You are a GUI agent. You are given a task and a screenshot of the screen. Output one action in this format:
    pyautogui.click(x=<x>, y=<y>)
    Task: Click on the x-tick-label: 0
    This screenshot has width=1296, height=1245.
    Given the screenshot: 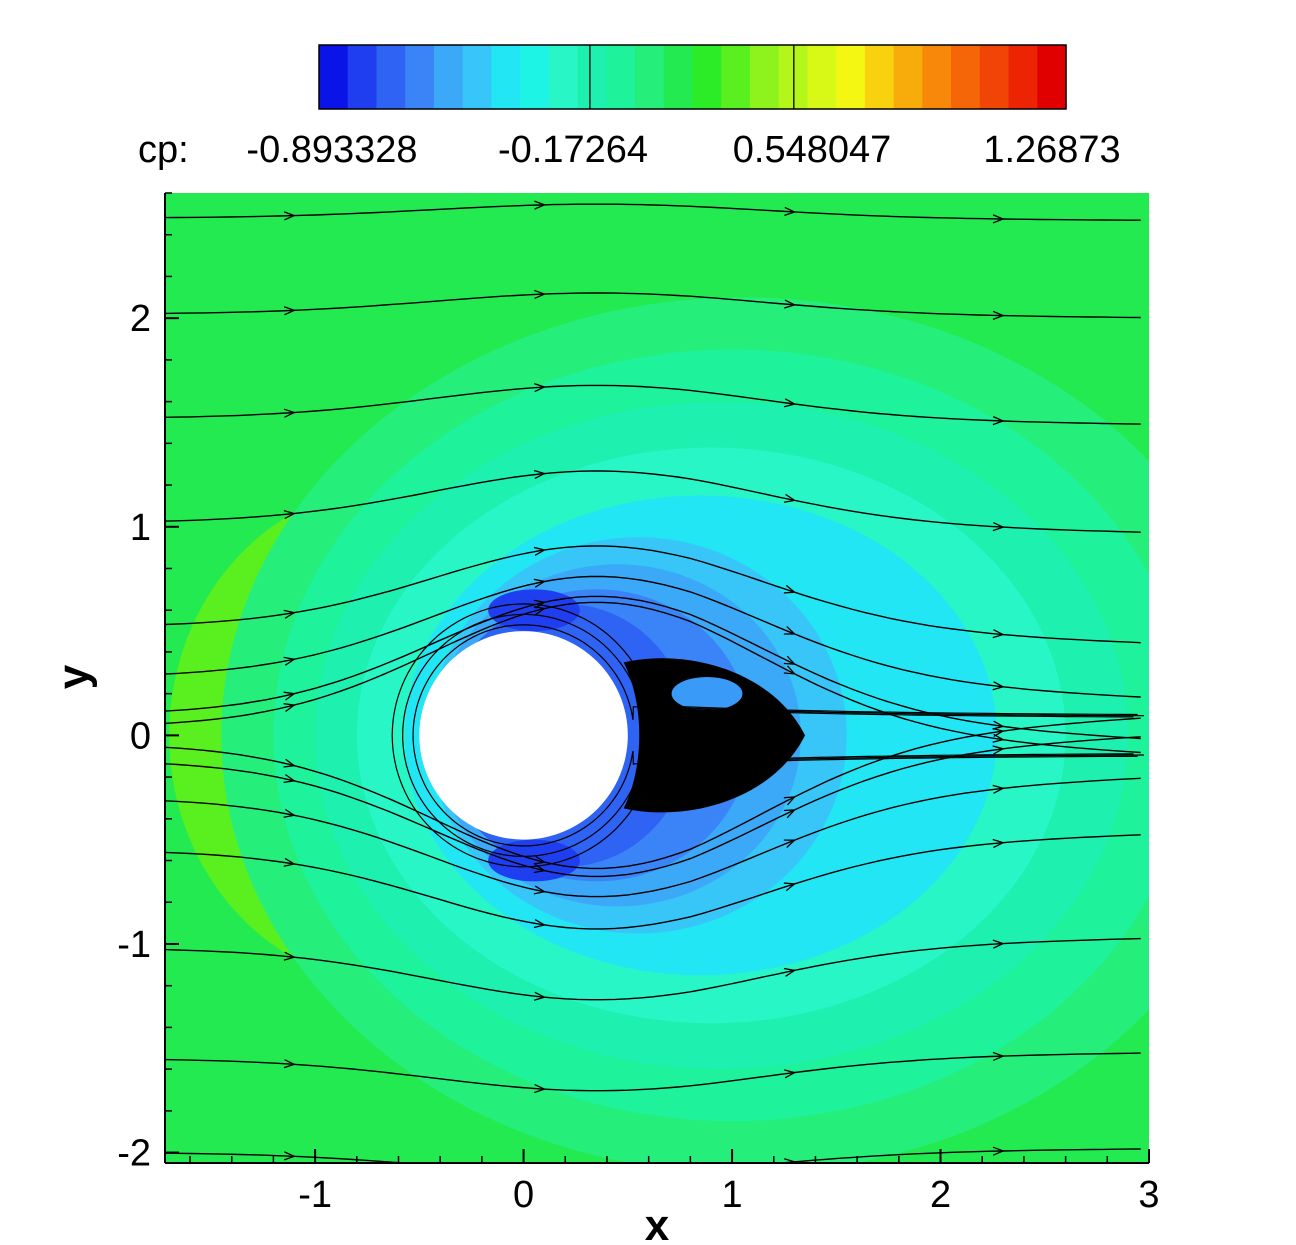 What is the action you would take?
    pyautogui.click(x=523, y=1195)
    